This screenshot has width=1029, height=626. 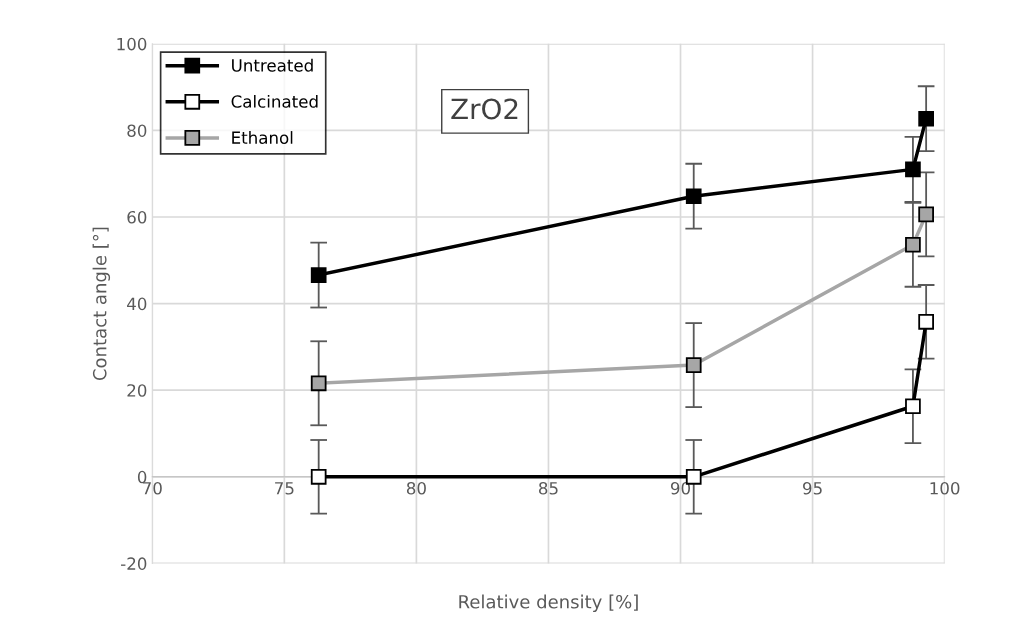 What do you see at coordinates (945, 488) in the screenshot?
I see `x-tick-label: 100` at bounding box center [945, 488].